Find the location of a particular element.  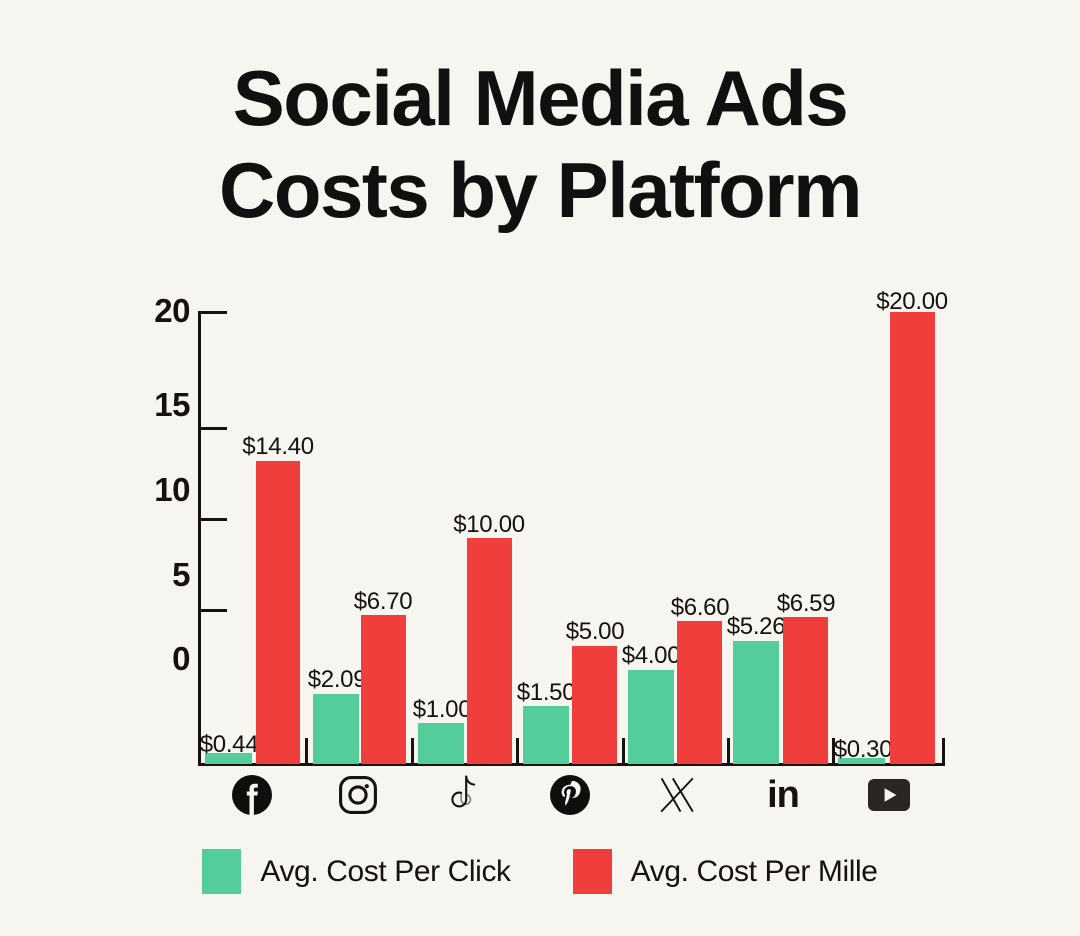

bar-label-tiktok-cpc: $1.00 is located at coordinates (442, 709).